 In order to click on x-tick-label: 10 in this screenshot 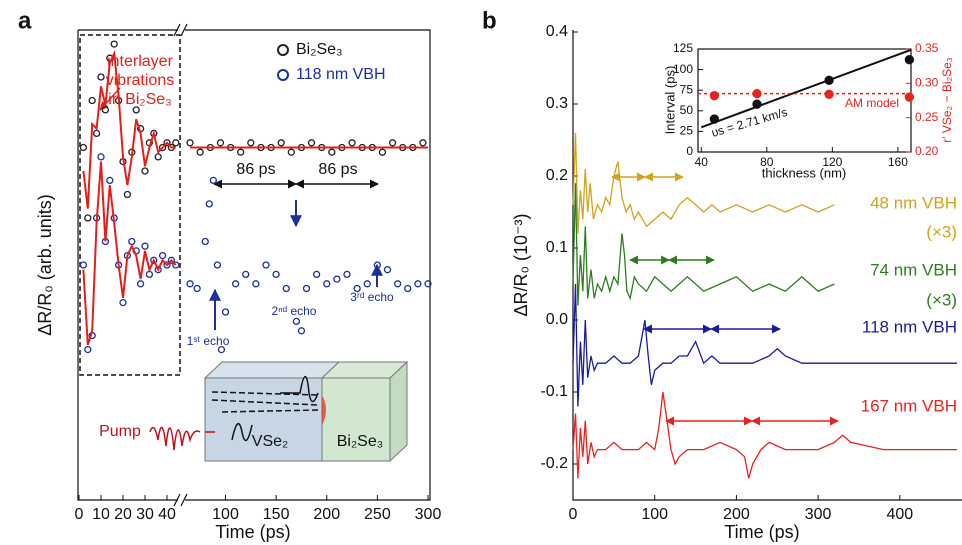, I will do `click(101, 514)`.